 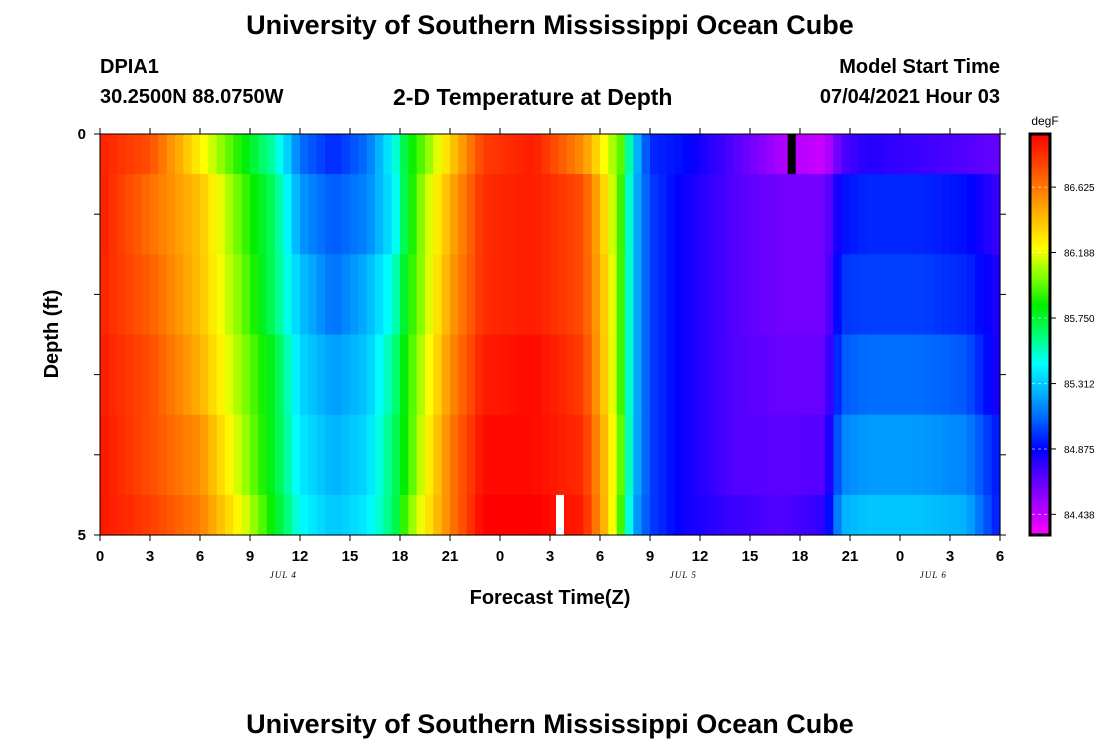 I want to click on chart-subtitle: 2-D Temperature at Depth, so click(x=533, y=97).